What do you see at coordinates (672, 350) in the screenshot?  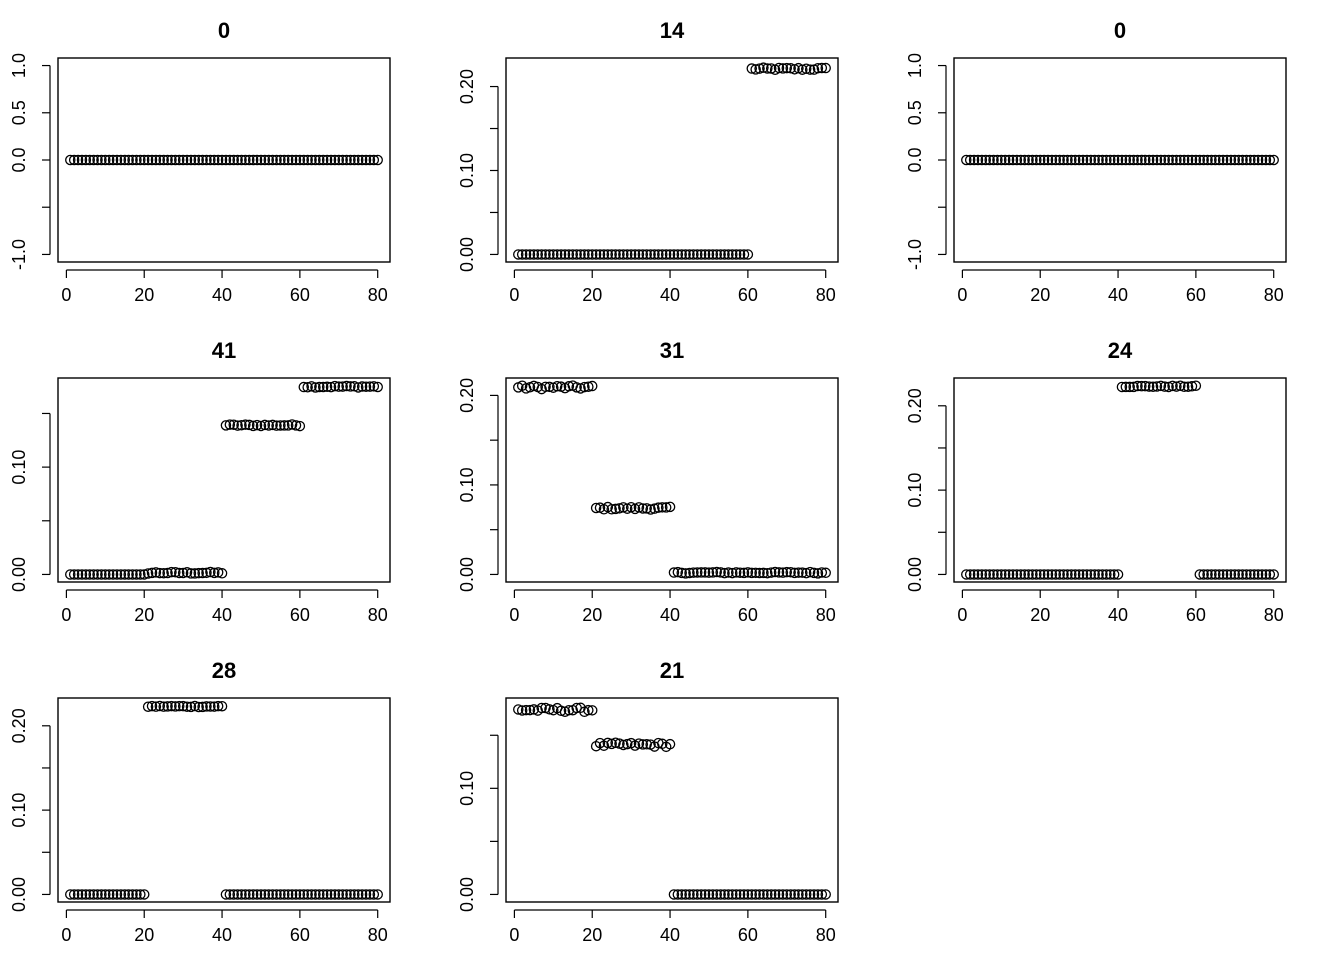 I see `panel-title: 31` at bounding box center [672, 350].